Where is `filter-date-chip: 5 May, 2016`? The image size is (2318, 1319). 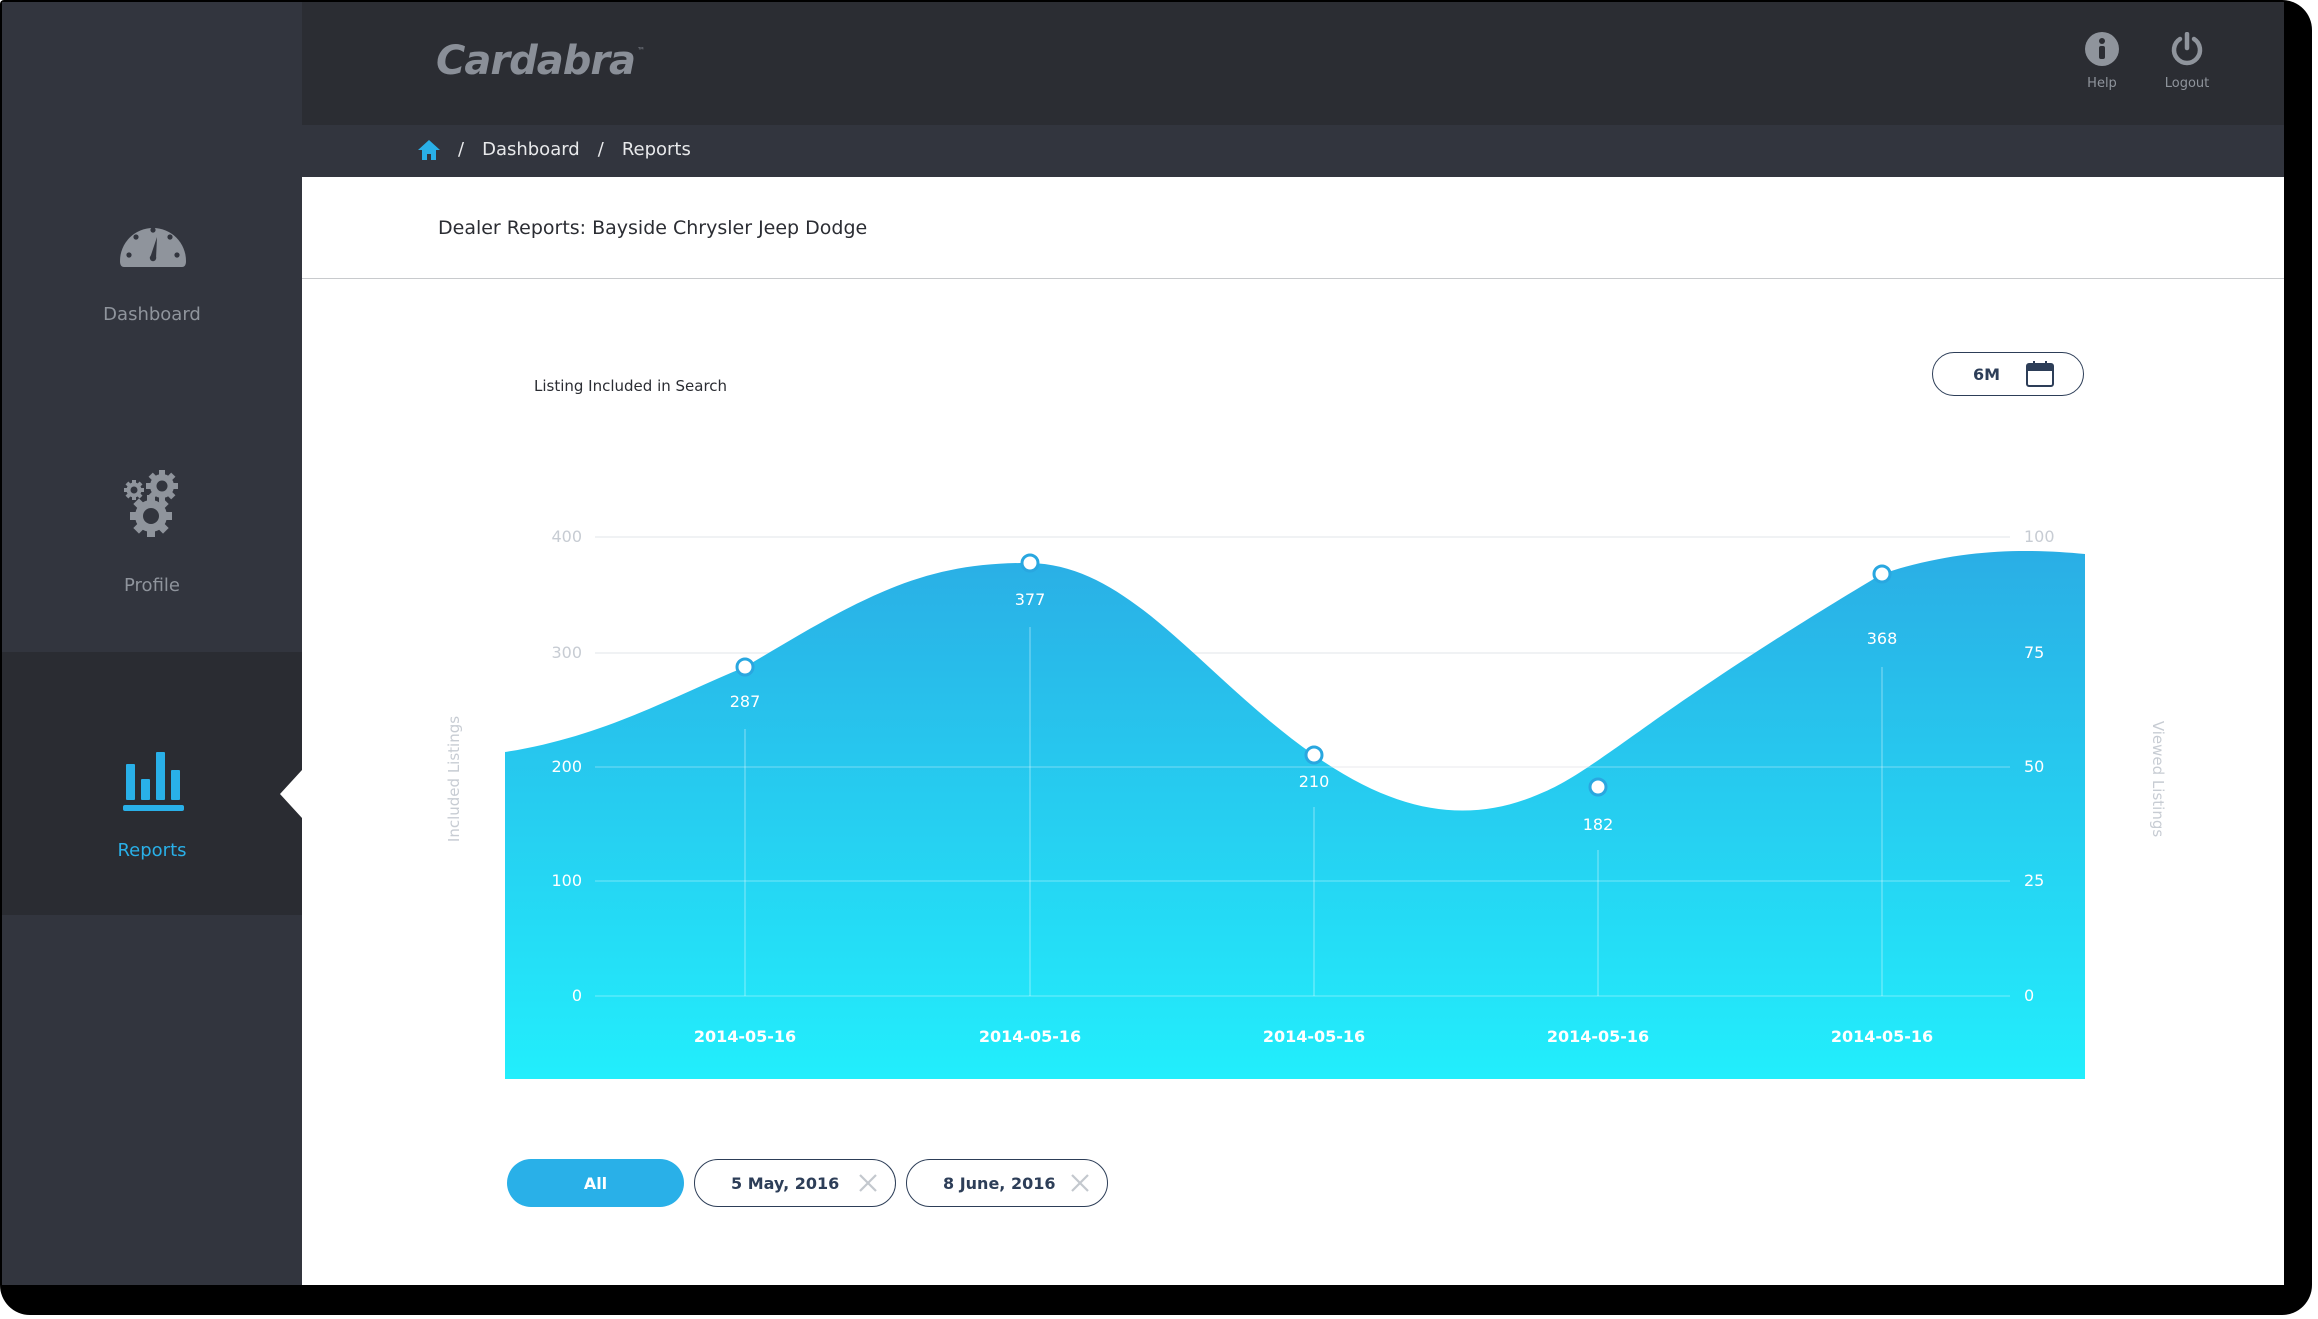 filter-date-chip: 5 May, 2016 is located at coordinates (795, 1183).